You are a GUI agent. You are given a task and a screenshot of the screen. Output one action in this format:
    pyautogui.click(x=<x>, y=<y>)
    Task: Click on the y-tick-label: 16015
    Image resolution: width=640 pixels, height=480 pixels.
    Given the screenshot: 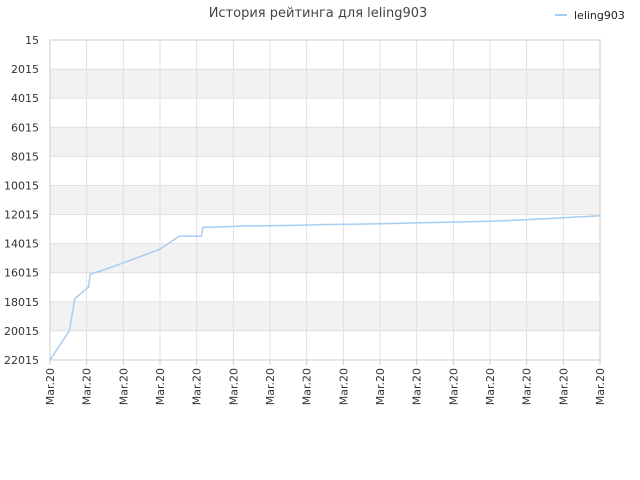 What is the action you would take?
    pyautogui.click(x=21, y=273)
    